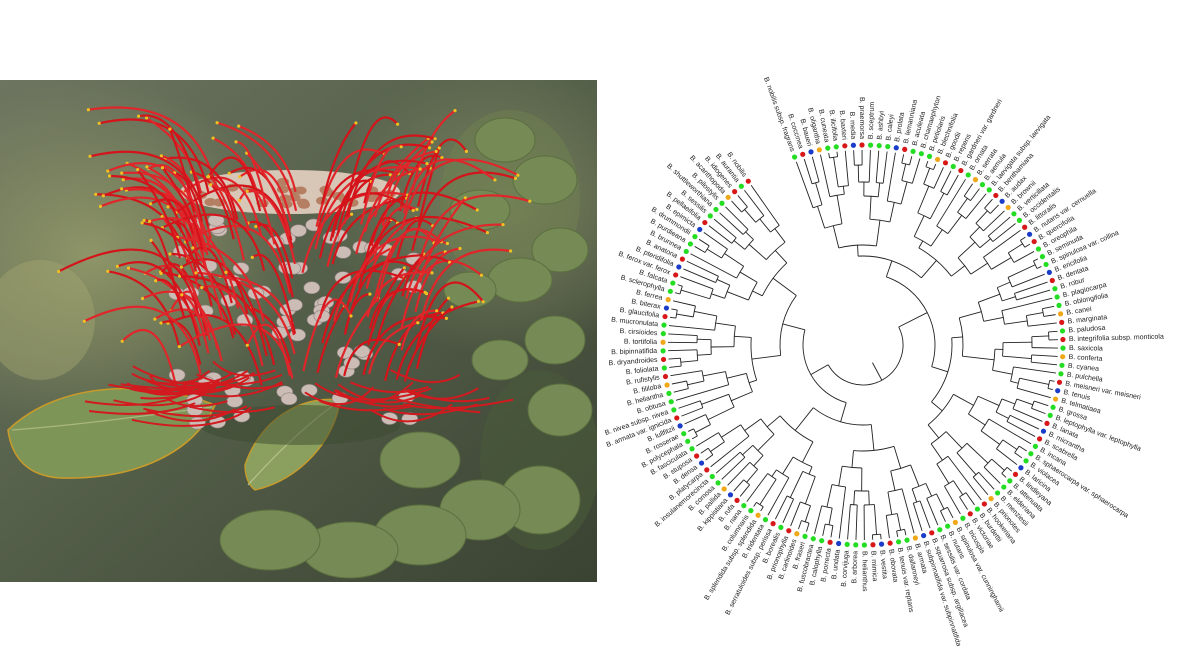  What do you see at coordinates (730, 560) in the screenshot?
I see `tip-label: B. splendida subsp. splendida` at bounding box center [730, 560].